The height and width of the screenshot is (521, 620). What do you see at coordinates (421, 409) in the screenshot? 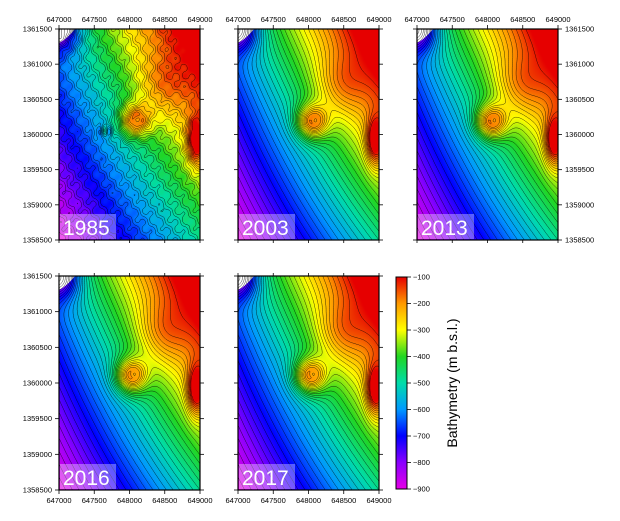
I see `colorbar-tick-label: −600` at bounding box center [421, 409].